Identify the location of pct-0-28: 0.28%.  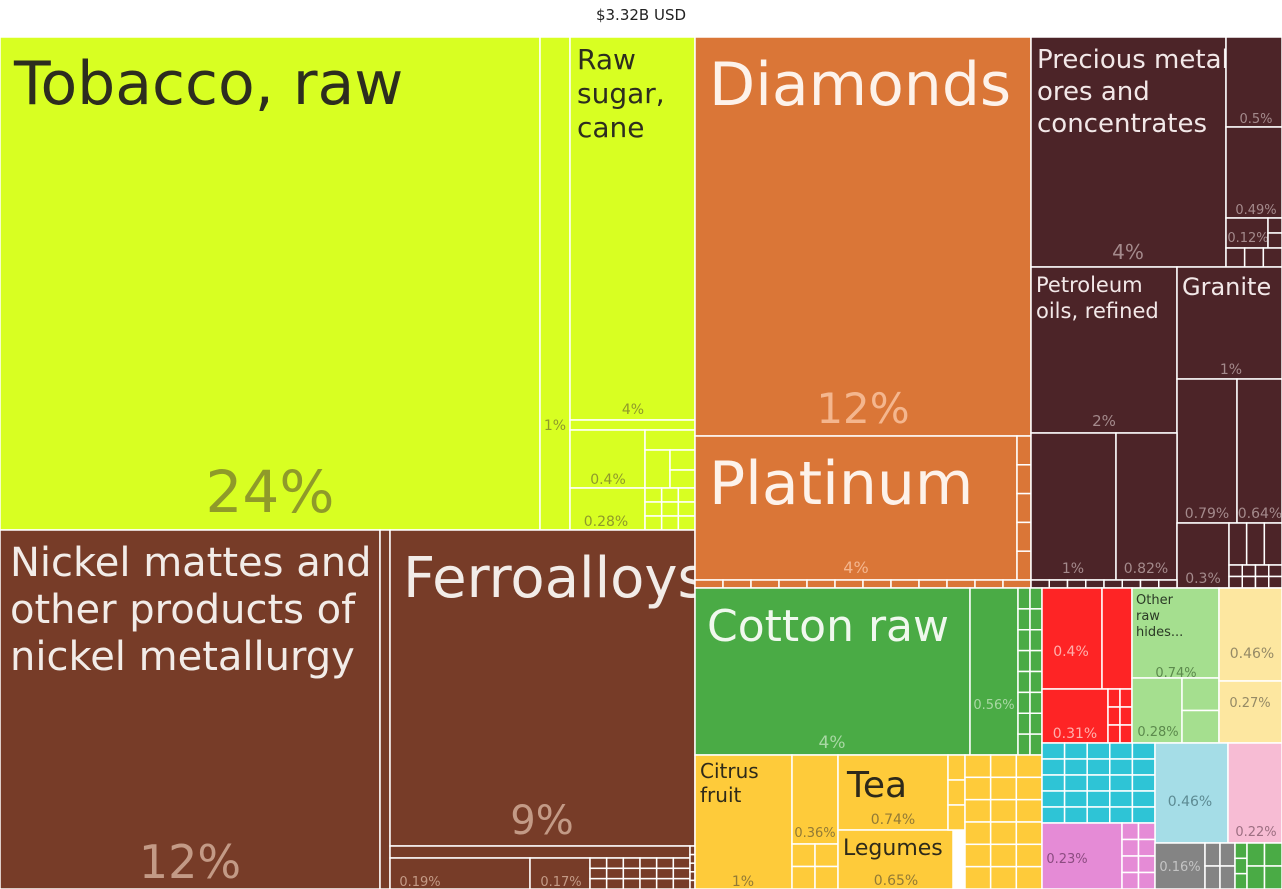
(606, 522).